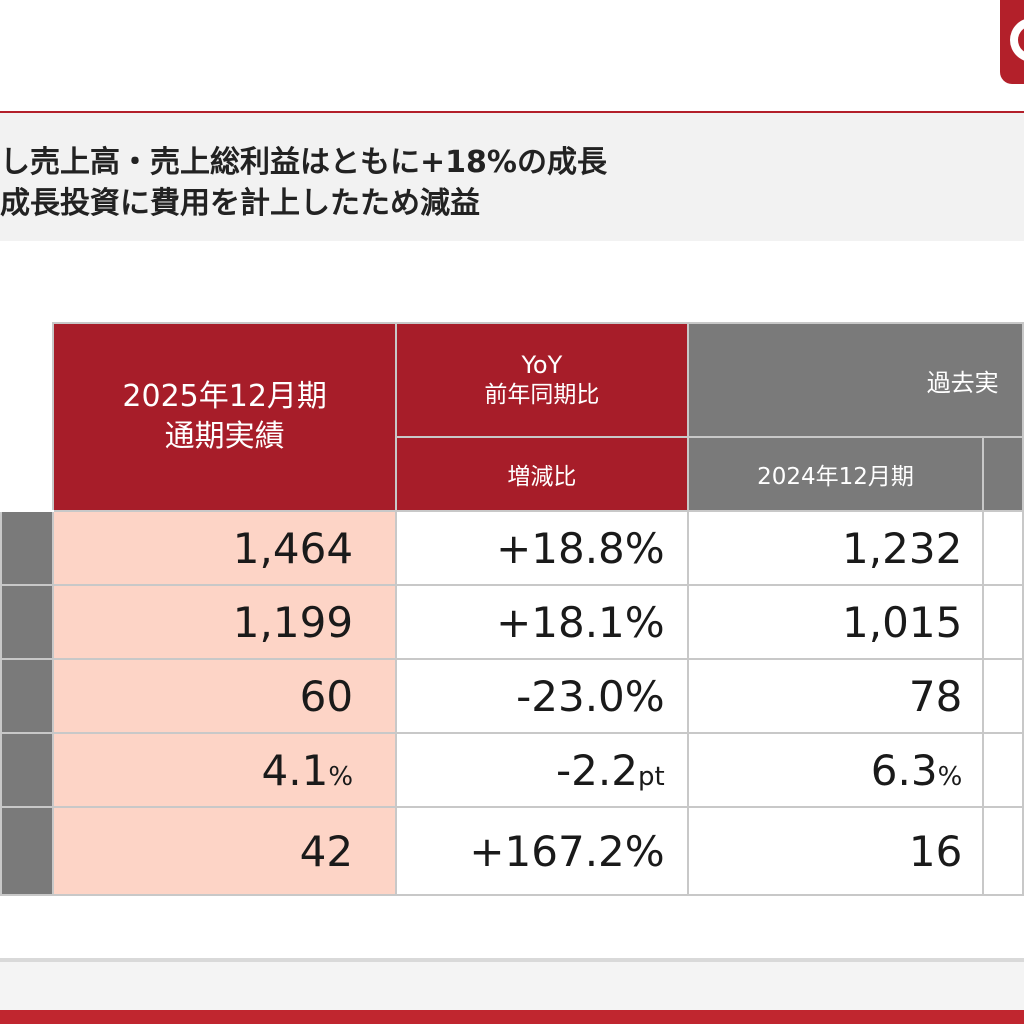  I want to click on current-value: 4.1%, so click(225, 770).